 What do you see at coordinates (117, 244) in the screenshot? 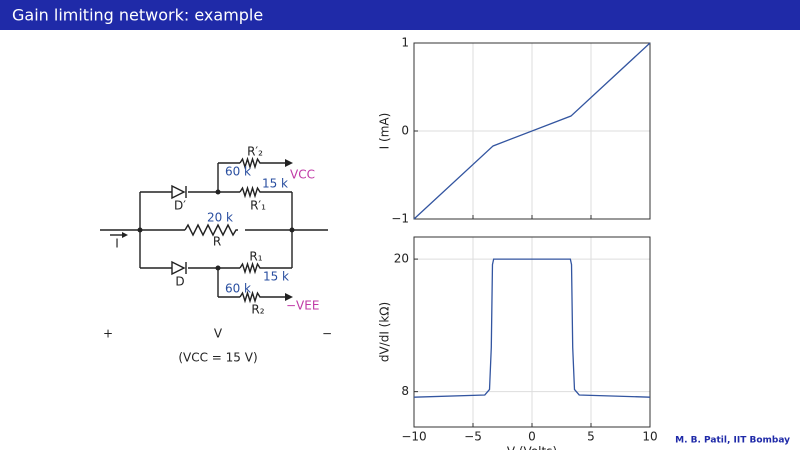
I see `label: I` at bounding box center [117, 244].